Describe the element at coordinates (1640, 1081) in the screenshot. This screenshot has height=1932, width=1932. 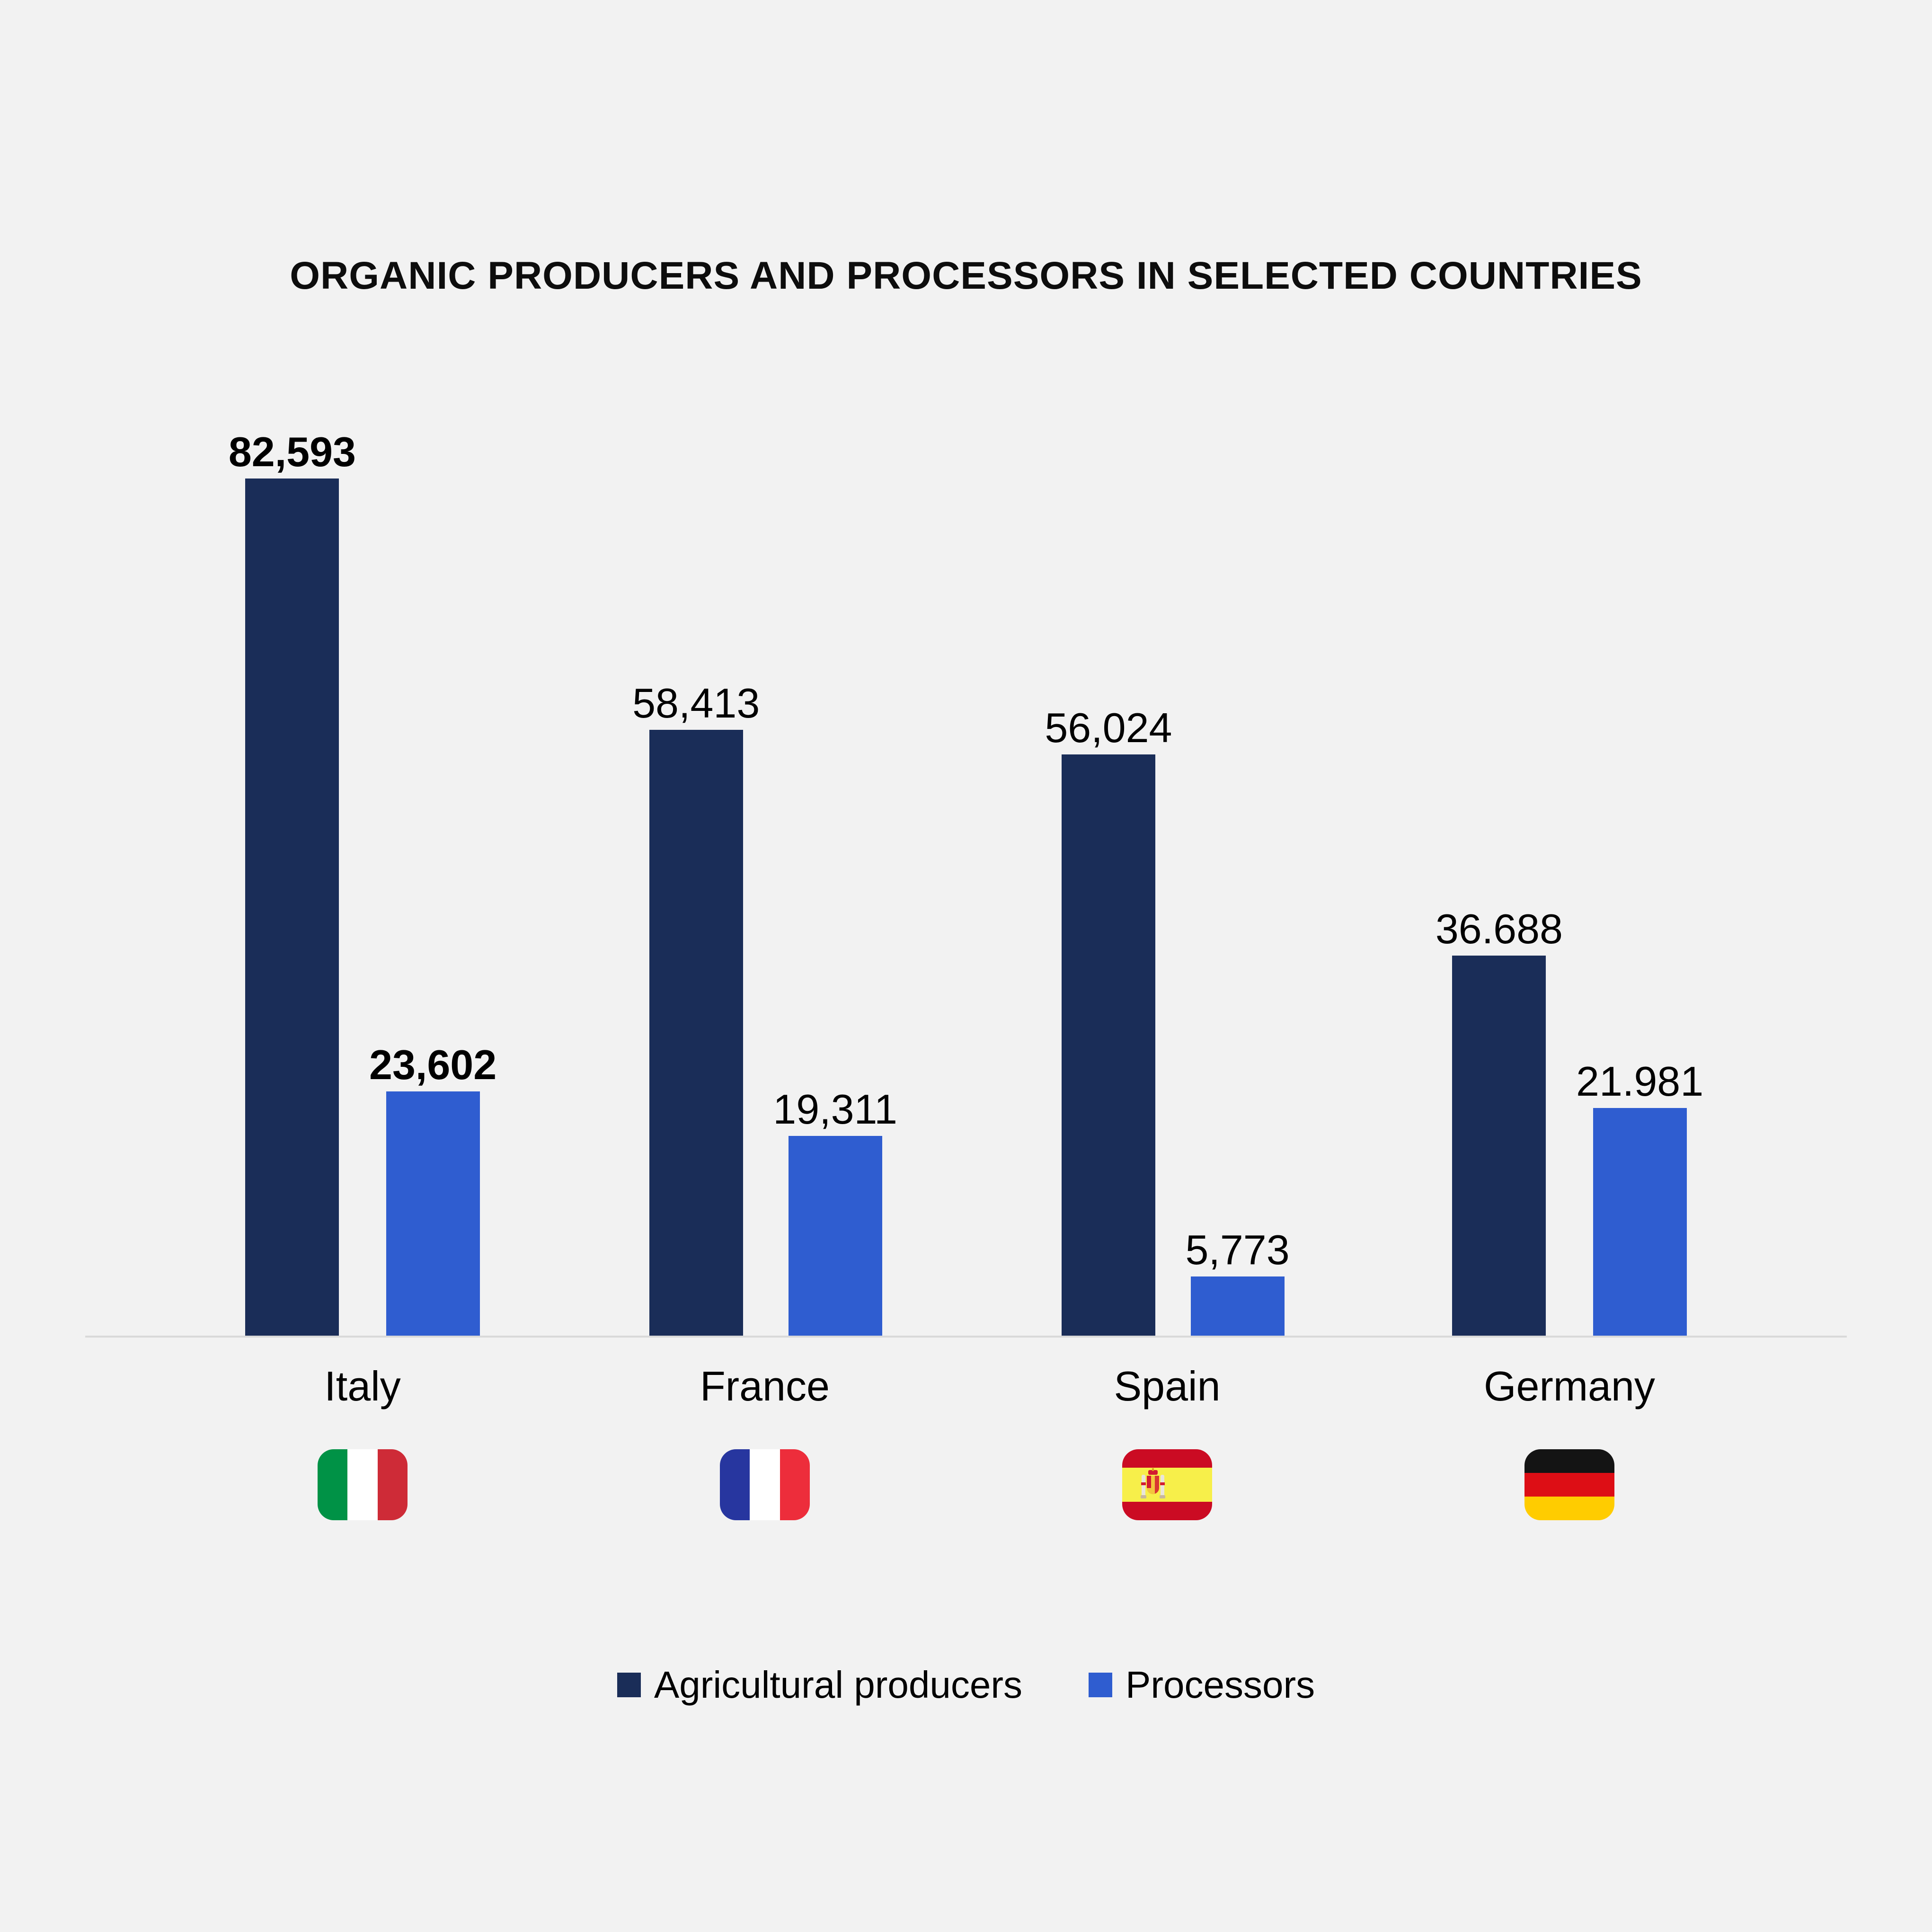
I see `bar-value-label: 21.981` at that location.